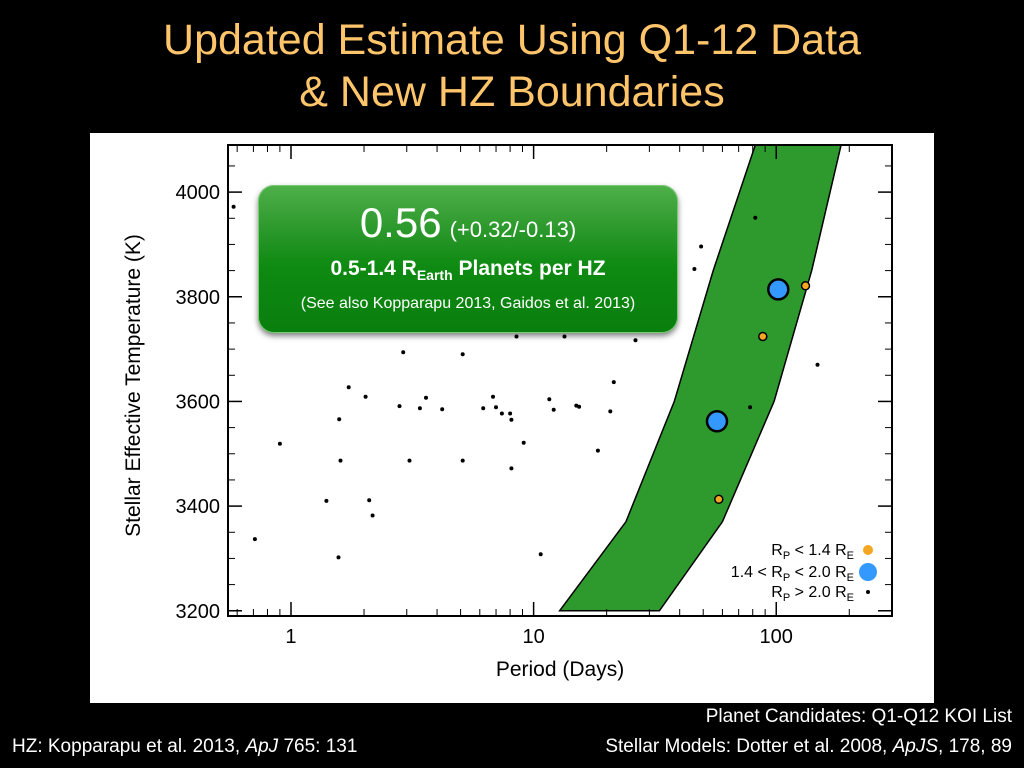 The width and height of the screenshot is (1024, 768). What do you see at coordinates (198, 193) in the screenshot?
I see `y-tick-label: 4000` at bounding box center [198, 193].